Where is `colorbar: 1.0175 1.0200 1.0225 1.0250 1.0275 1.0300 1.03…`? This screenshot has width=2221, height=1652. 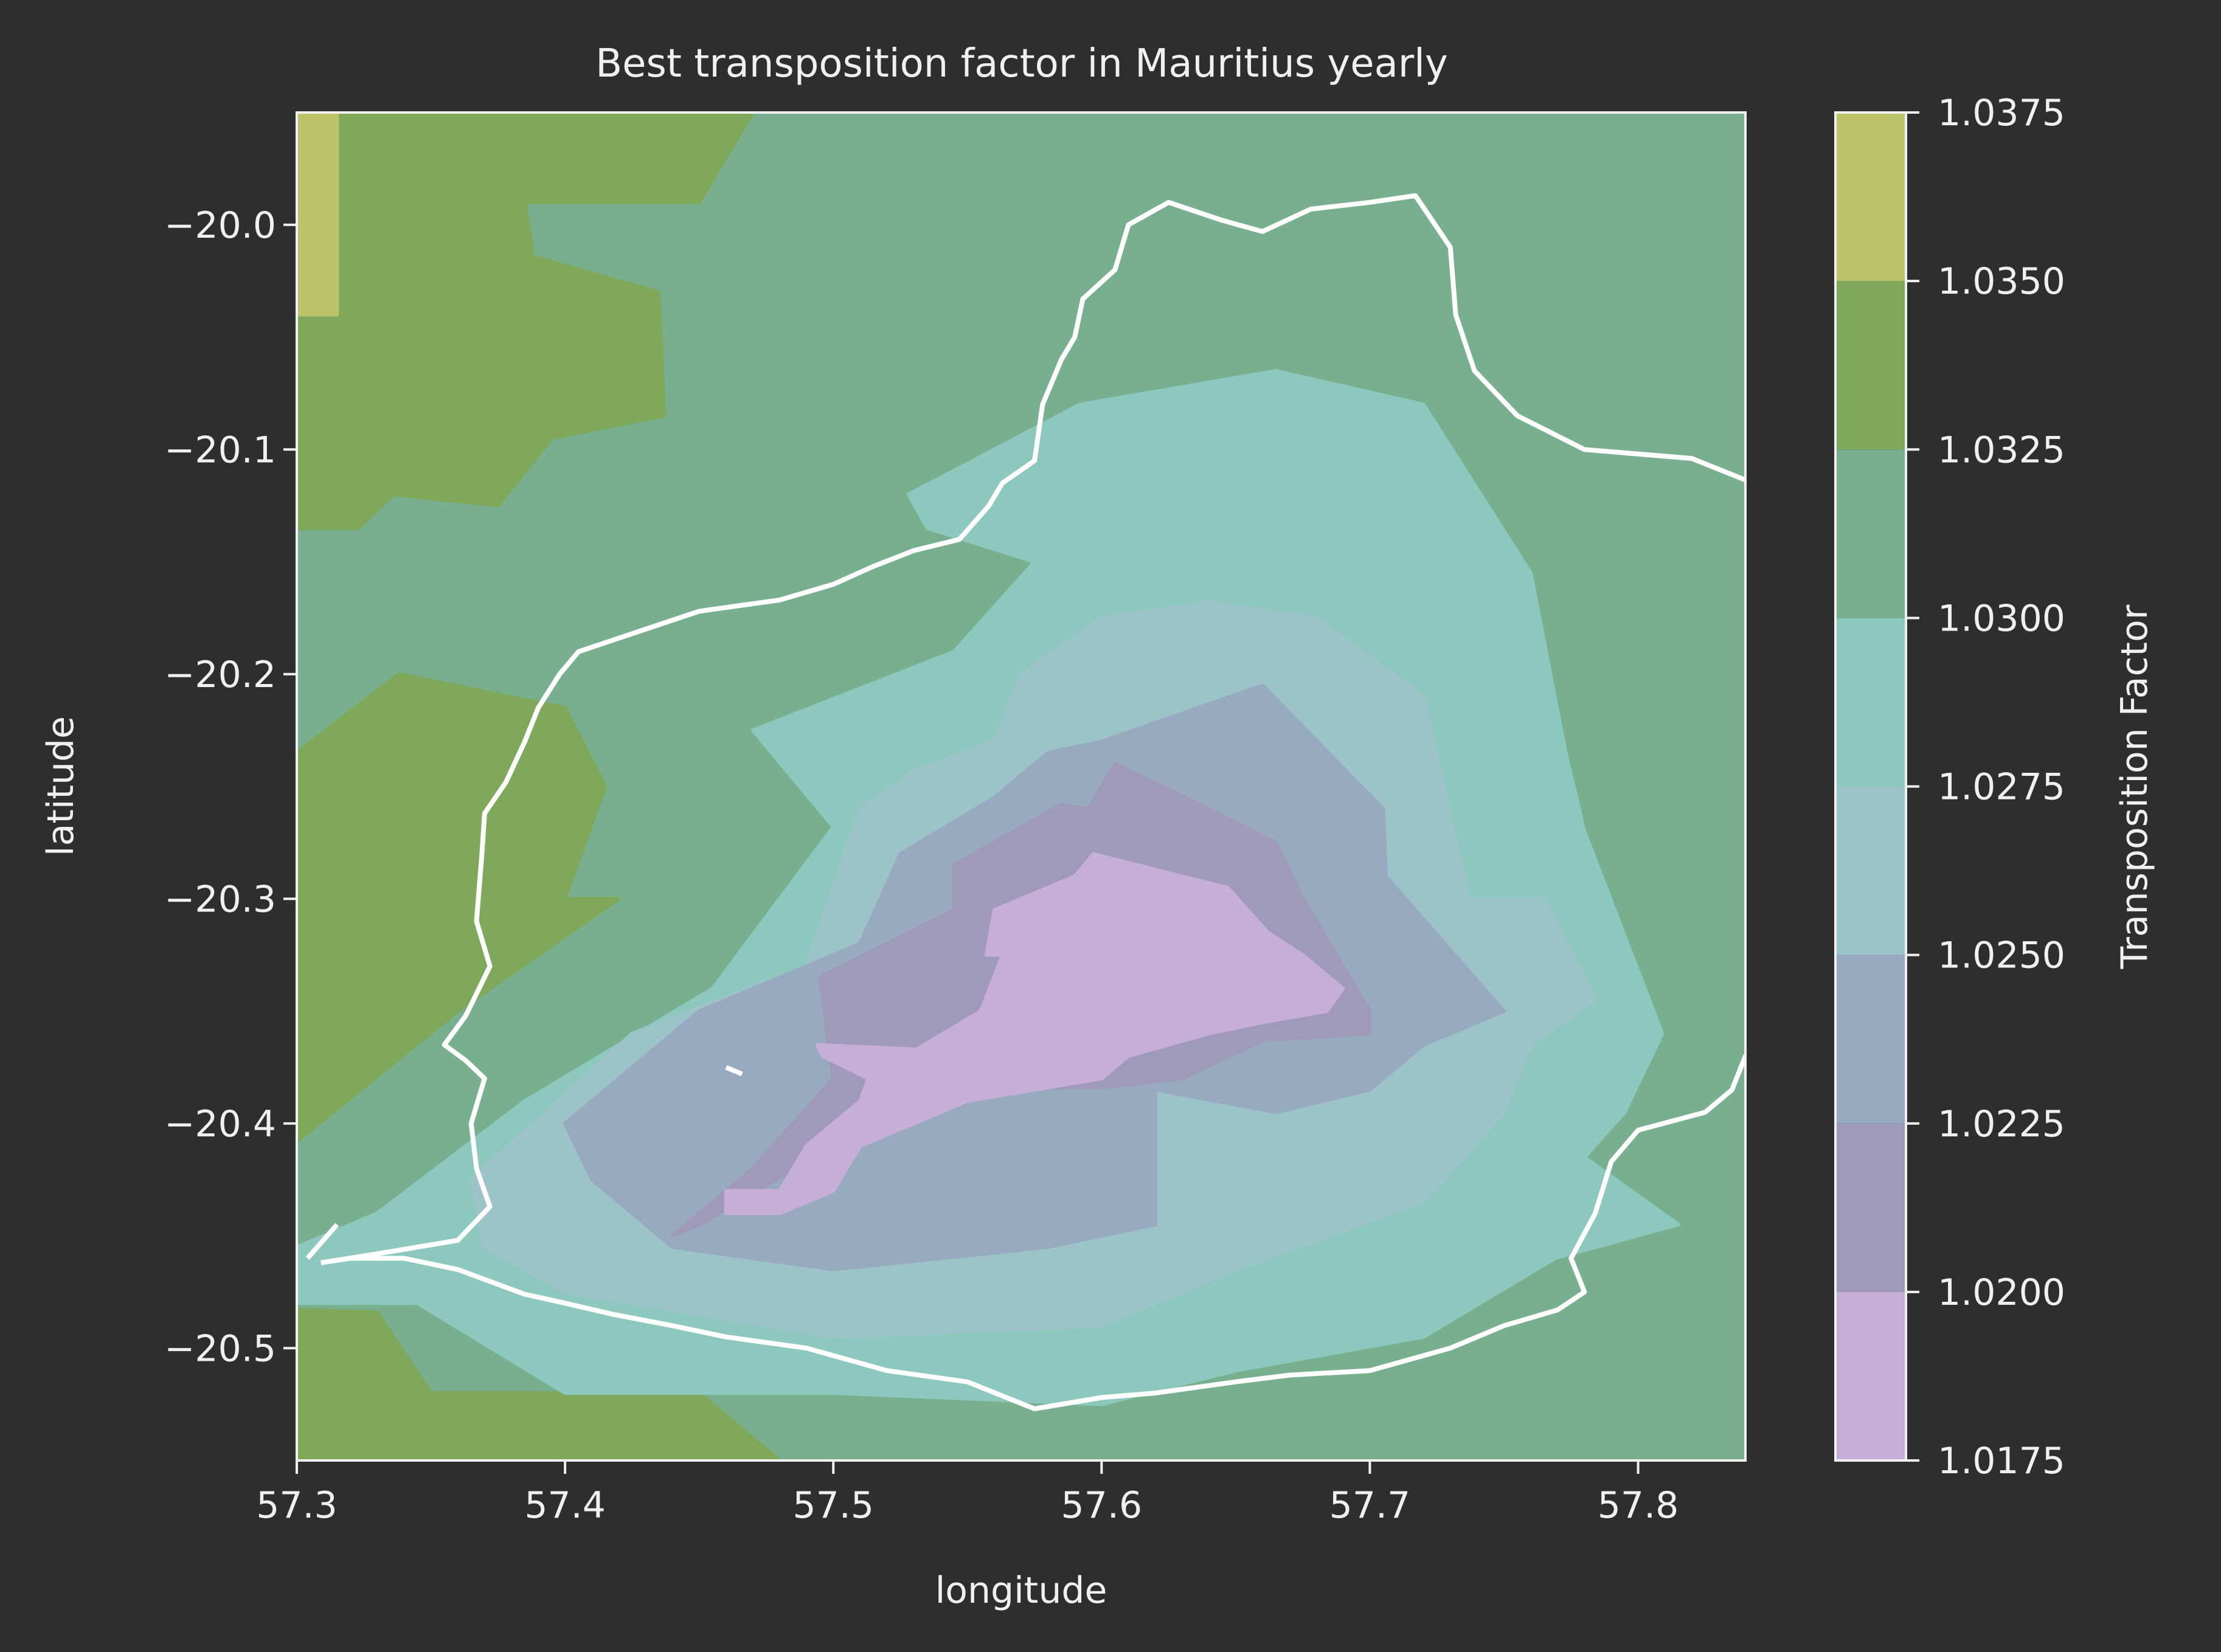
colorbar: 1.0175 1.0200 1.0225 1.0250 1.0275 1.0300 1.03… is located at coordinates (1949, 787).